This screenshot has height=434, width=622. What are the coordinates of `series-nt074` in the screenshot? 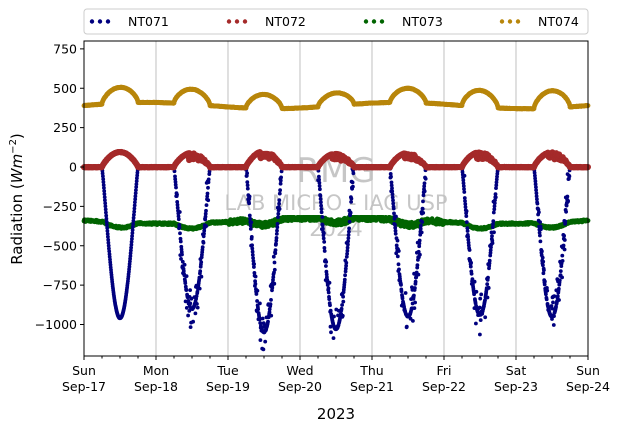 It's located at (336, 98).